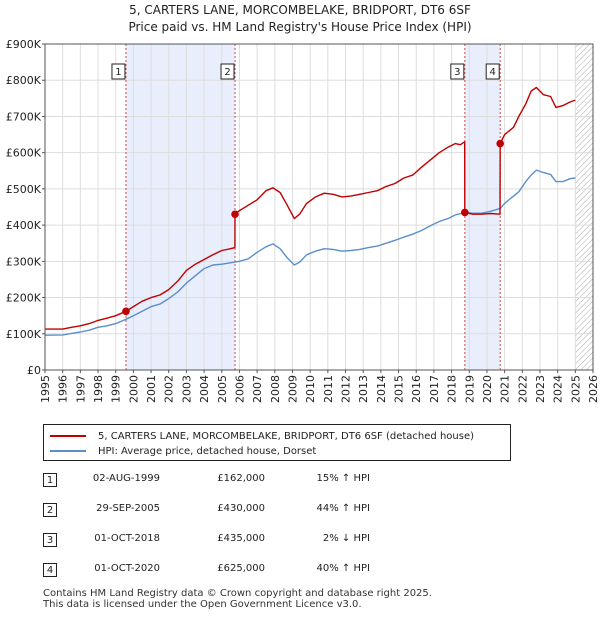  I want to click on x-tick-label: 2020, so click(487, 389).